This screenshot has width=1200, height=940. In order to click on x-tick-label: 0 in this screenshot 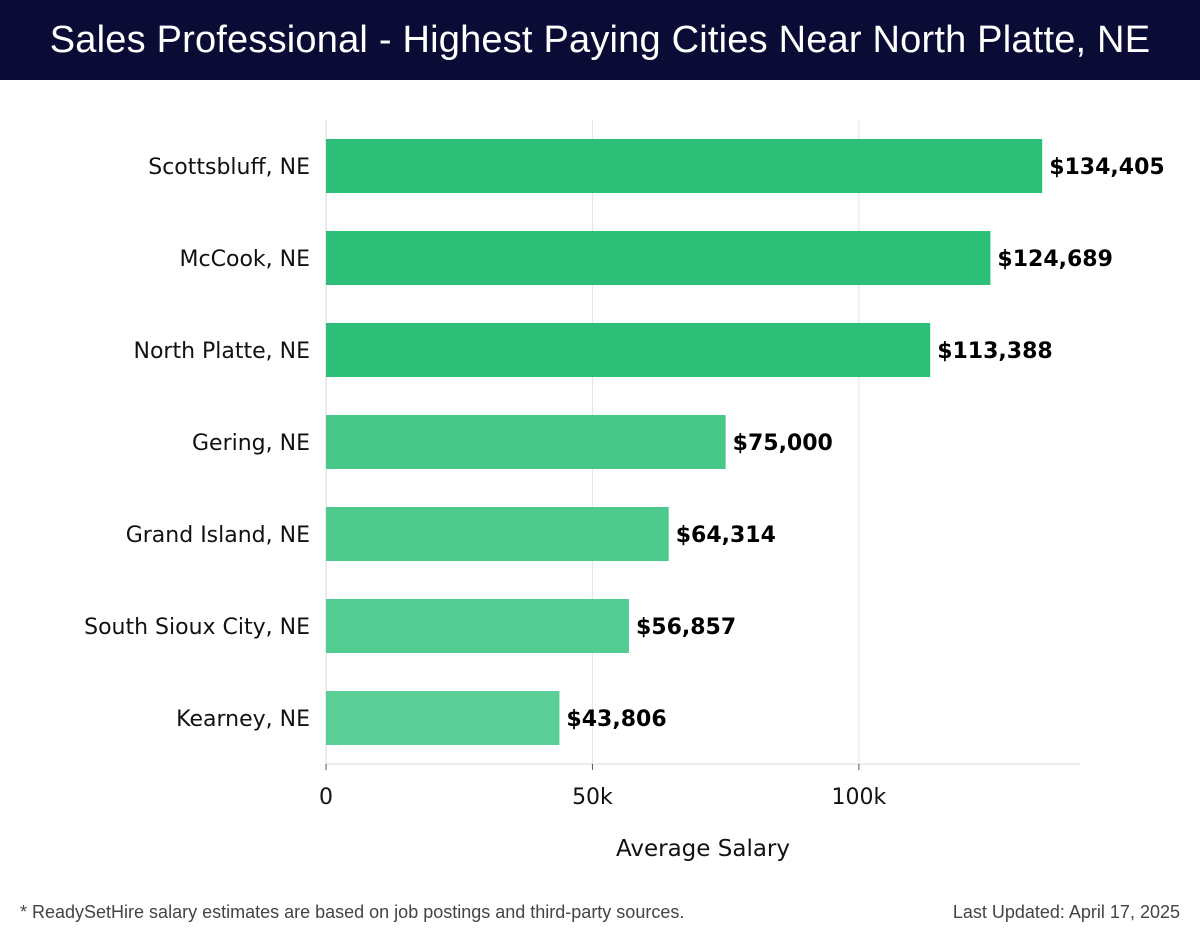, I will do `click(326, 797)`.